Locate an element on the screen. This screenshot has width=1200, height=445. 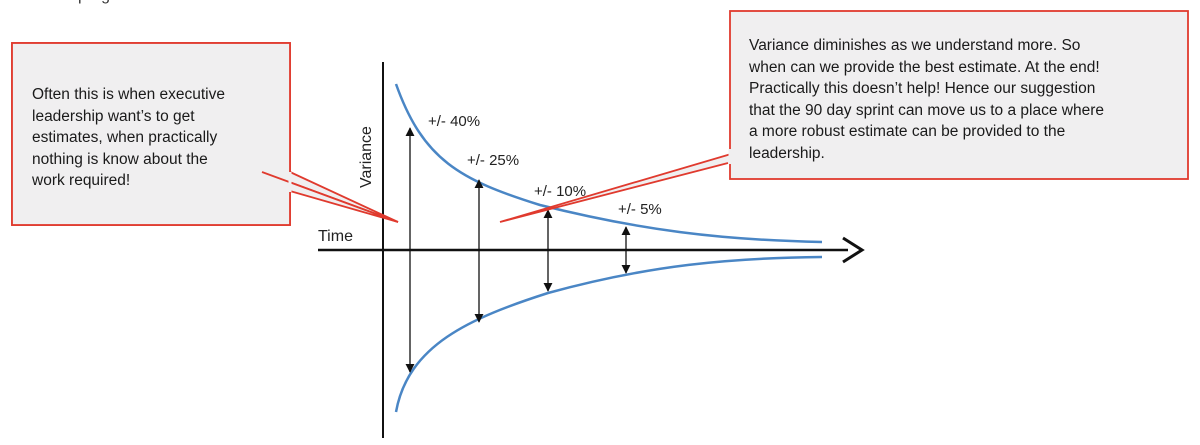
right-callout-body is located at coordinates (959, 95).